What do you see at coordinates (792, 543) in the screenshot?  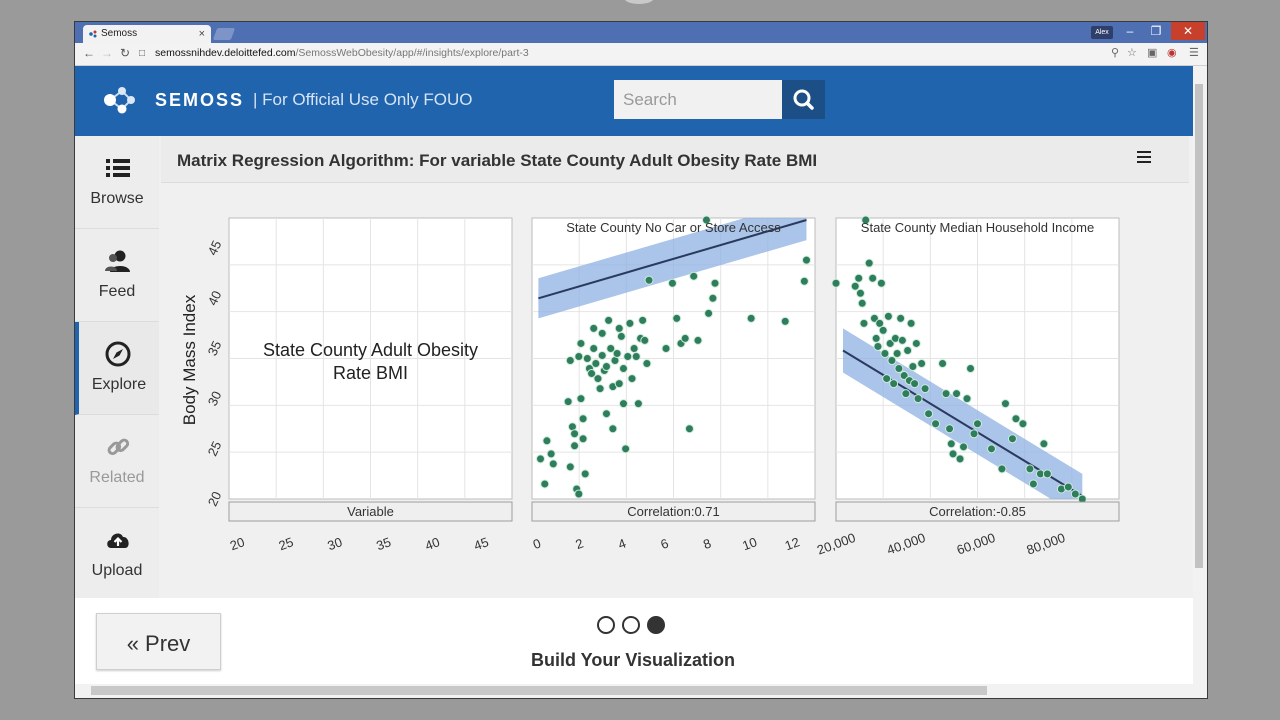 I see `x-tick-label: 12` at bounding box center [792, 543].